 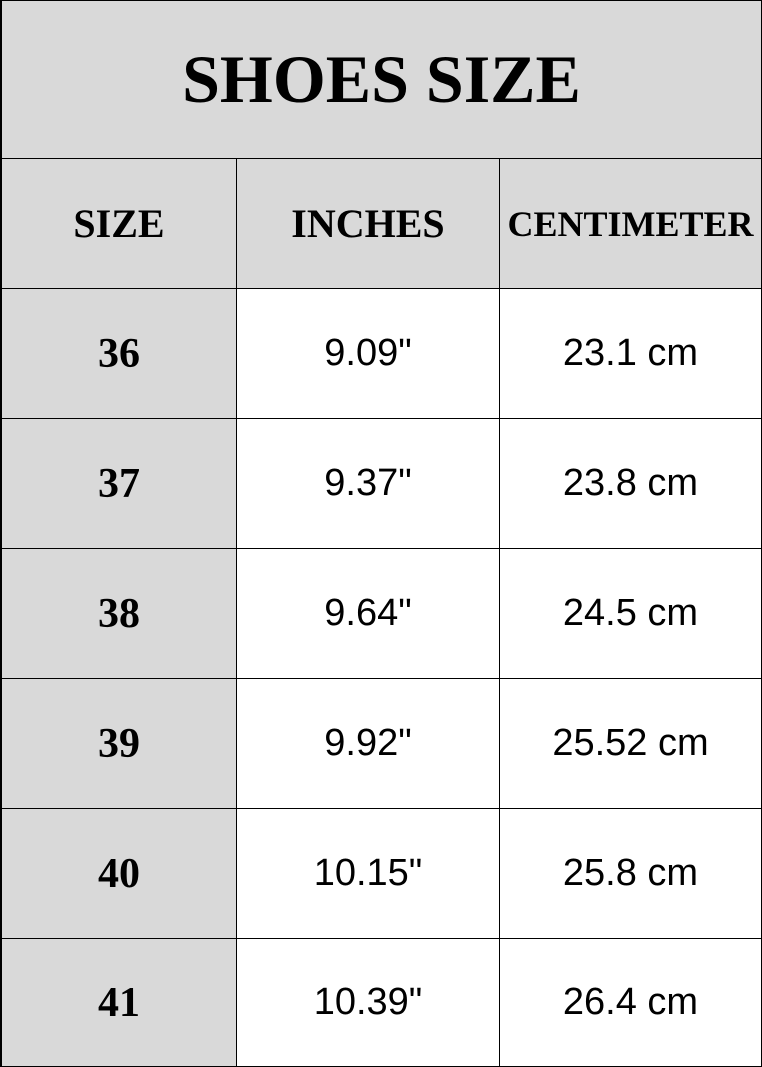 What do you see at coordinates (382, 80) in the screenshot?
I see `table-title: SHOES SIZE` at bounding box center [382, 80].